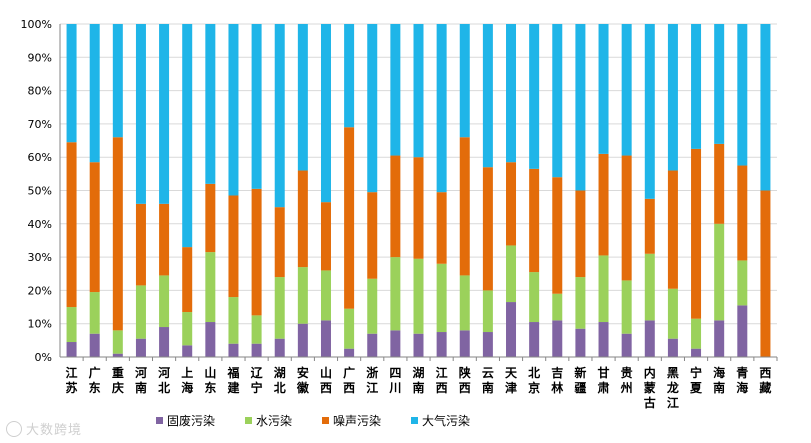  What do you see at coordinates (40, 257) in the screenshot?
I see `y-tick-label: 30%` at bounding box center [40, 257].